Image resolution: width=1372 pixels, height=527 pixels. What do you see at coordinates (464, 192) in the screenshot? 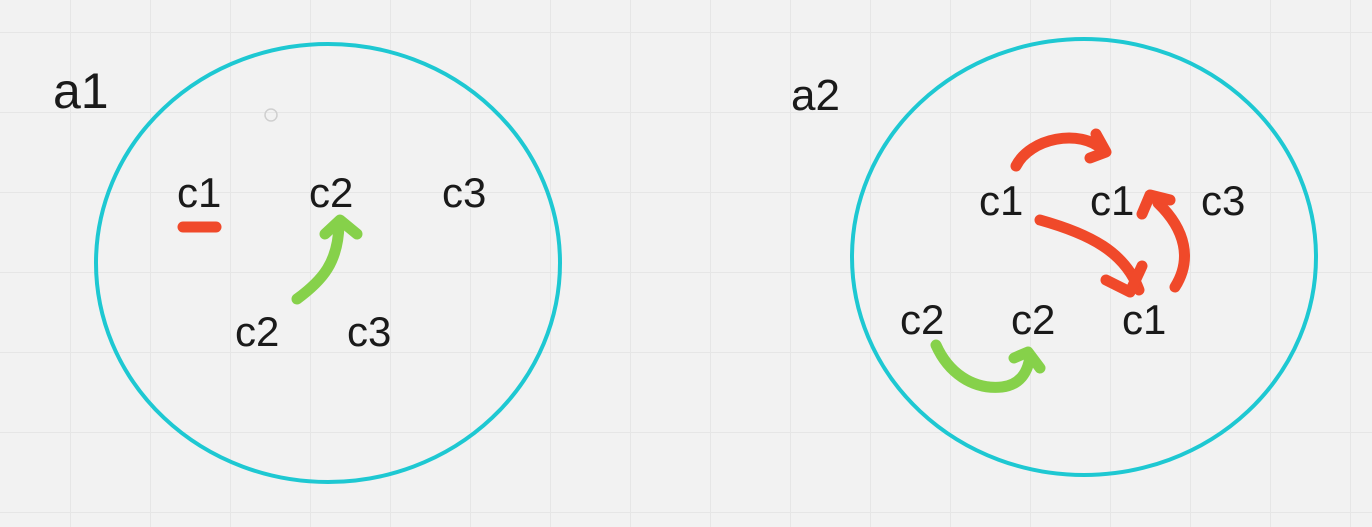
I see `a1-item-c3-top: c3` at bounding box center [464, 192].